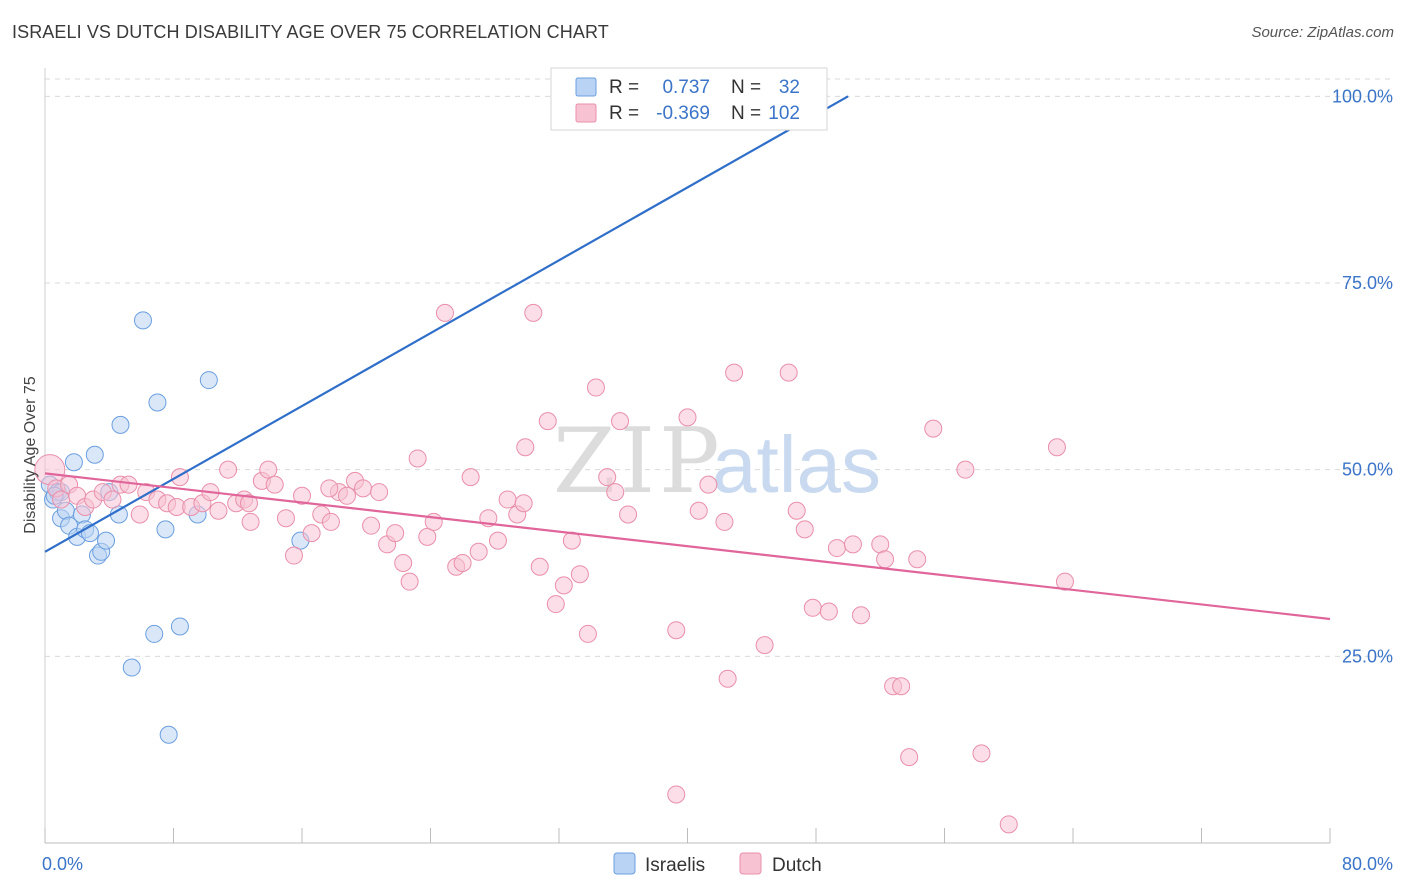 The image size is (1406, 892). What do you see at coordinates (675, 865) in the screenshot?
I see `legend-item-israelis: Israelis` at bounding box center [675, 865].